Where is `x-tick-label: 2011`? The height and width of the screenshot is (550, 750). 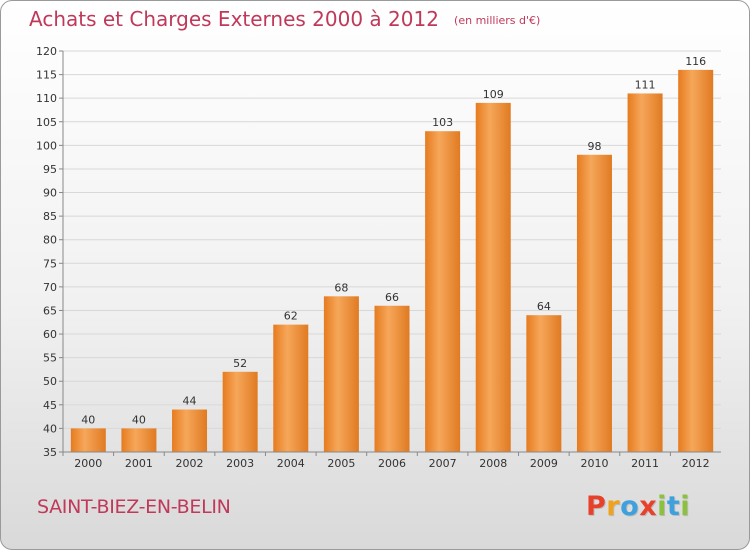
x-tick-label: 2011 is located at coordinates (645, 463).